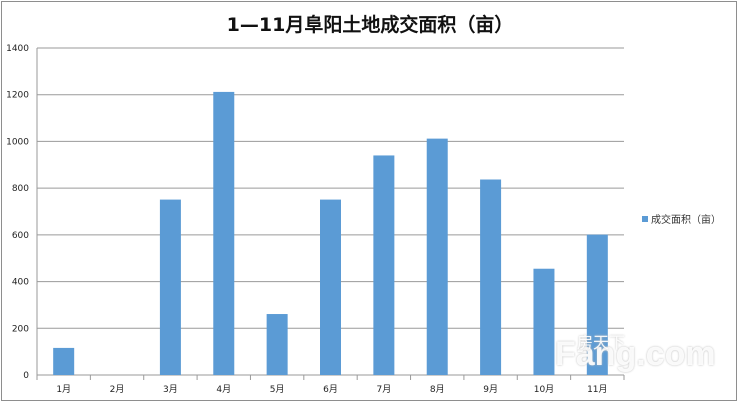 This screenshot has width=740, height=404. What do you see at coordinates (20, 236) in the screenshot?
I see `y-tick-label: 600` at bounding box center [20, 236].